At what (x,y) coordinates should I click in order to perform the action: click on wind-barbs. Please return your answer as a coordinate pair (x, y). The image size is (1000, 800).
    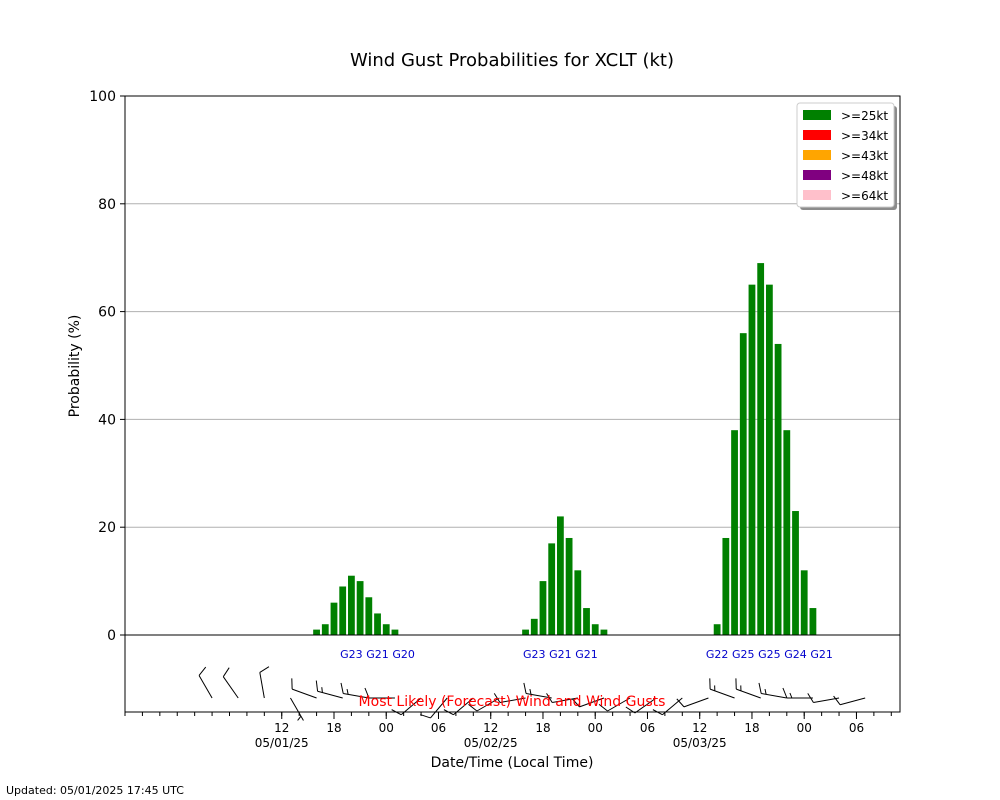
    Looking at the image, I should click on (532, 693).